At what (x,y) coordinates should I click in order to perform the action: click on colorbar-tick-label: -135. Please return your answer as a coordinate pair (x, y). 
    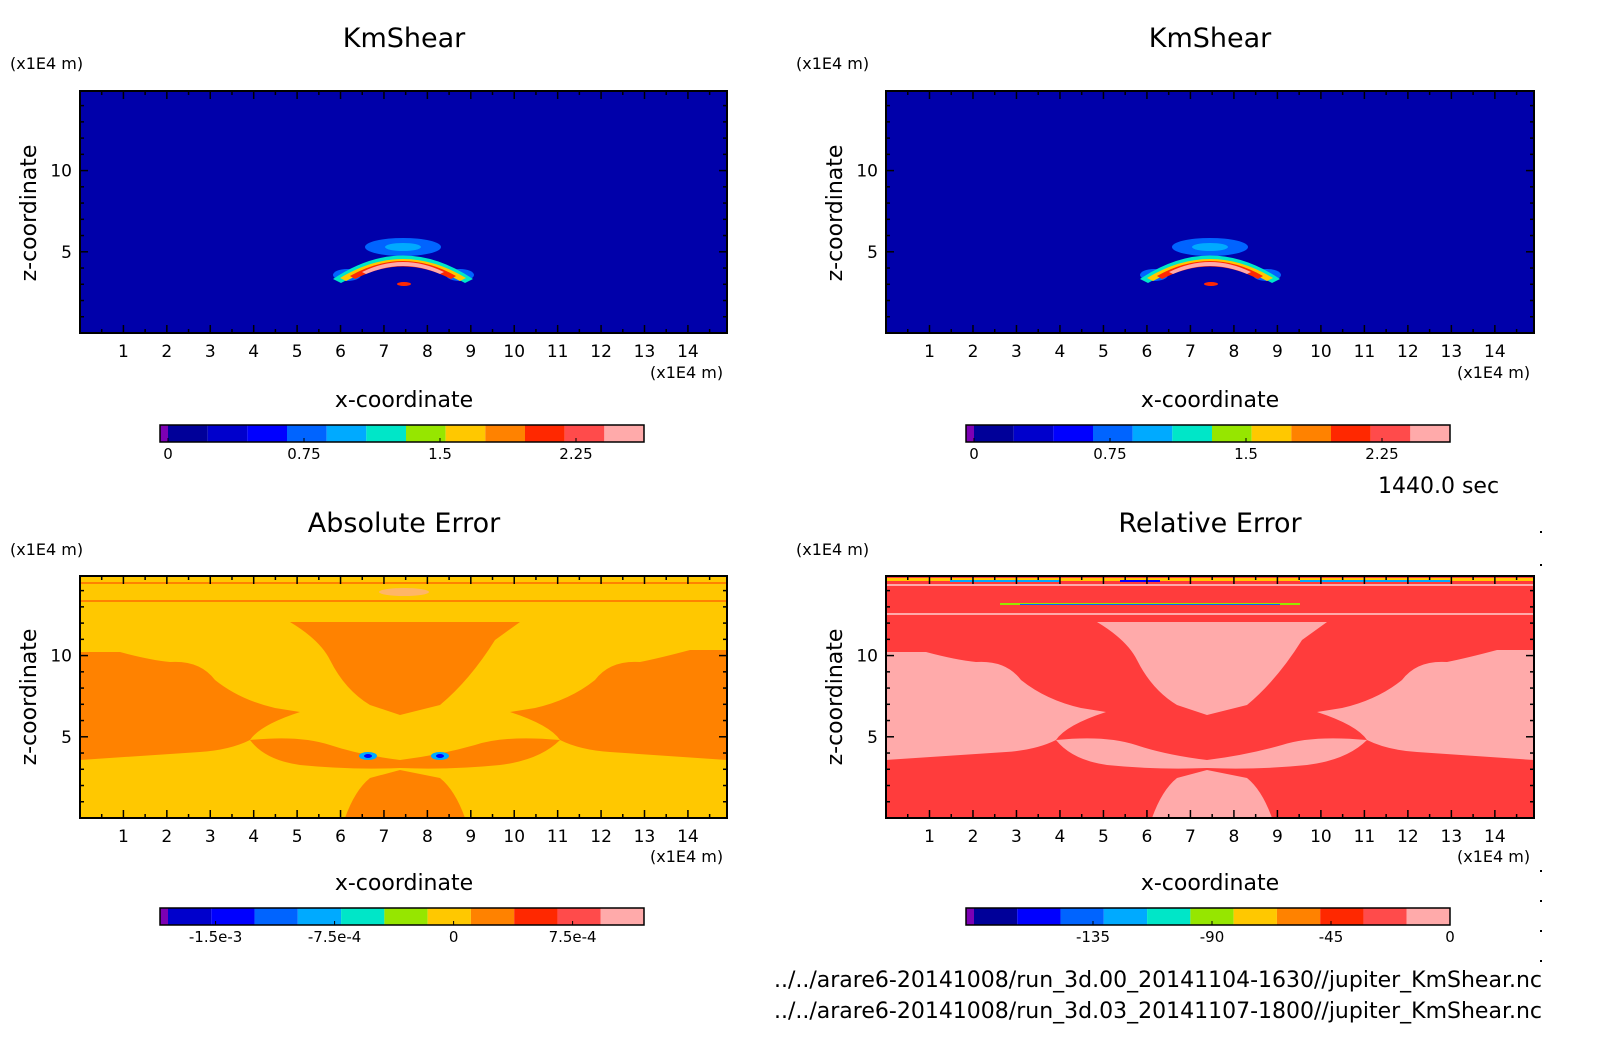
    Looking at the image, I should click on (1093, 937).